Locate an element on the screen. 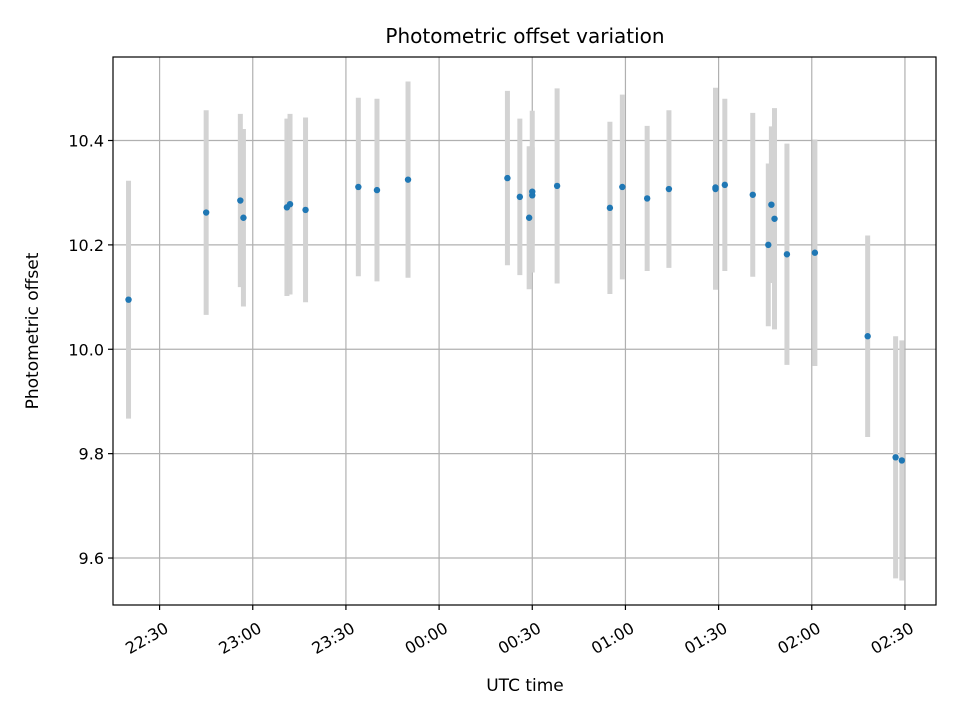  chart-title: Photometric offset variation is located at coordinates (524, 36).